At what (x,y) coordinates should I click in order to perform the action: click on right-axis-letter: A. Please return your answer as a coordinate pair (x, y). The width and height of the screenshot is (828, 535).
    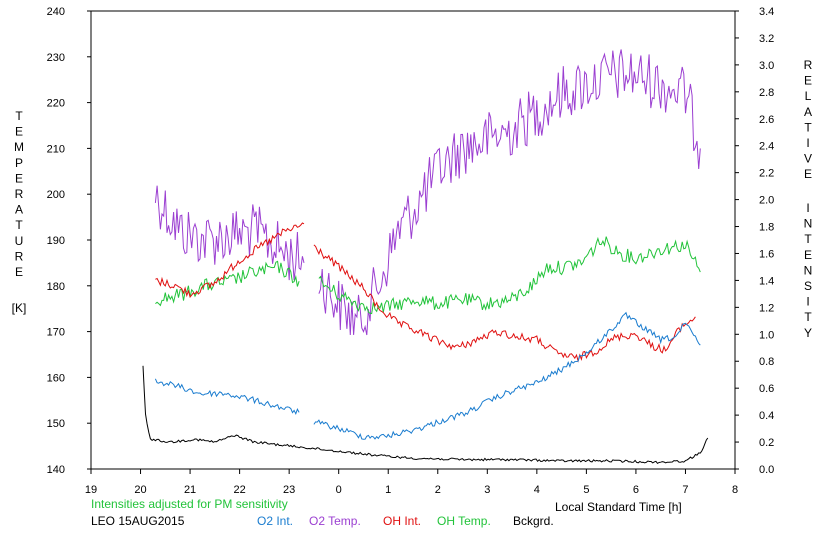
    Looking at the image, I should click on (808, 112).